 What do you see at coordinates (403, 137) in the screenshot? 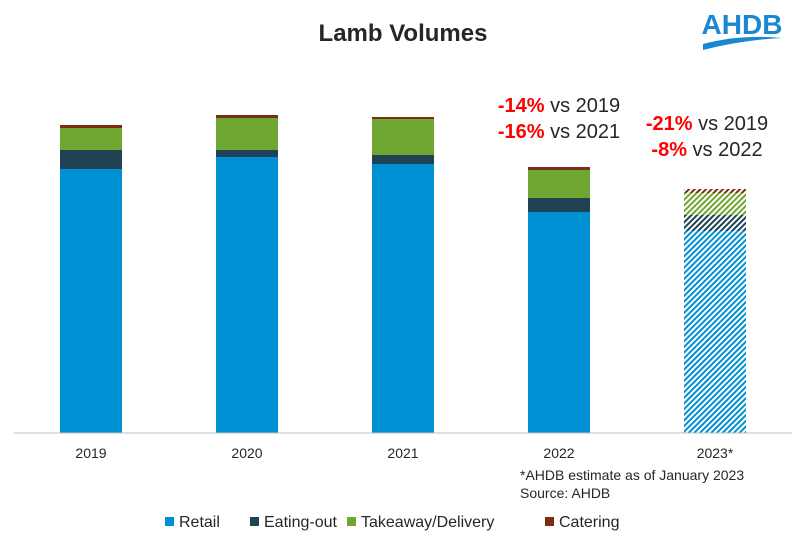
I see `bar-takeaway-delivery-2021` at bounding box center [403, 137].